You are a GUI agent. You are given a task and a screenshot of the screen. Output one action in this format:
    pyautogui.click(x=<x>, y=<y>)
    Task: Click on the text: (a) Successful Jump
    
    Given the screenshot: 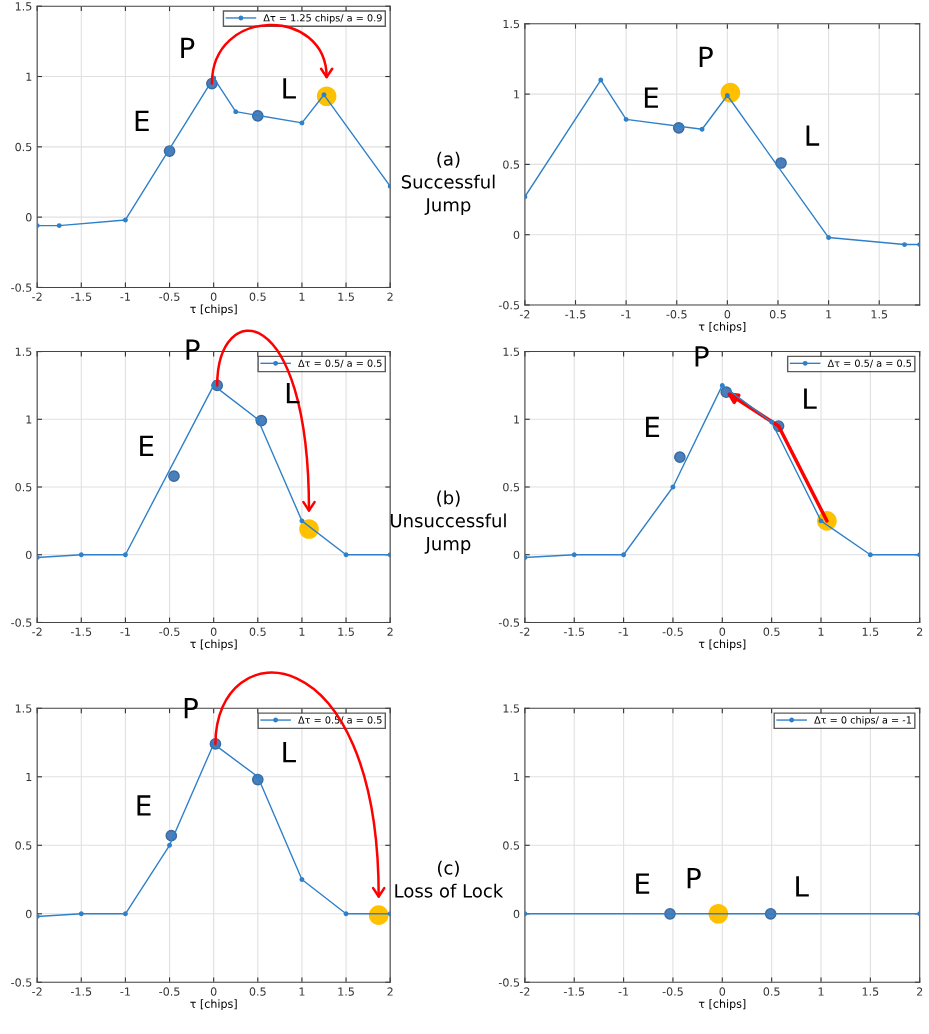 What is the action you would take?
    pyautogui.click(x=448, y=183)
    